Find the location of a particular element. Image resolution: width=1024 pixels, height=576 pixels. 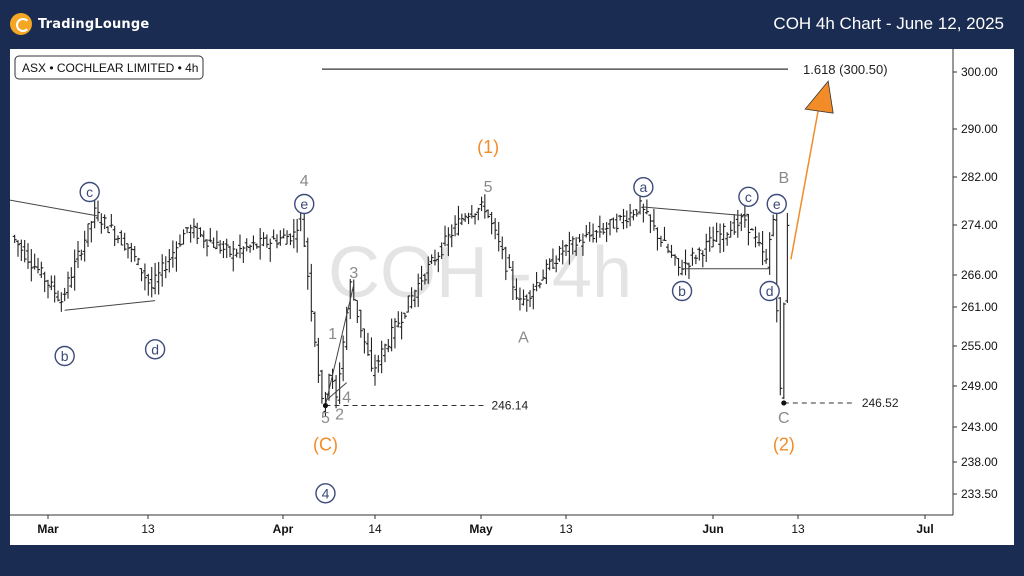

brand-logo-icon is located at coordinates (21, 24).